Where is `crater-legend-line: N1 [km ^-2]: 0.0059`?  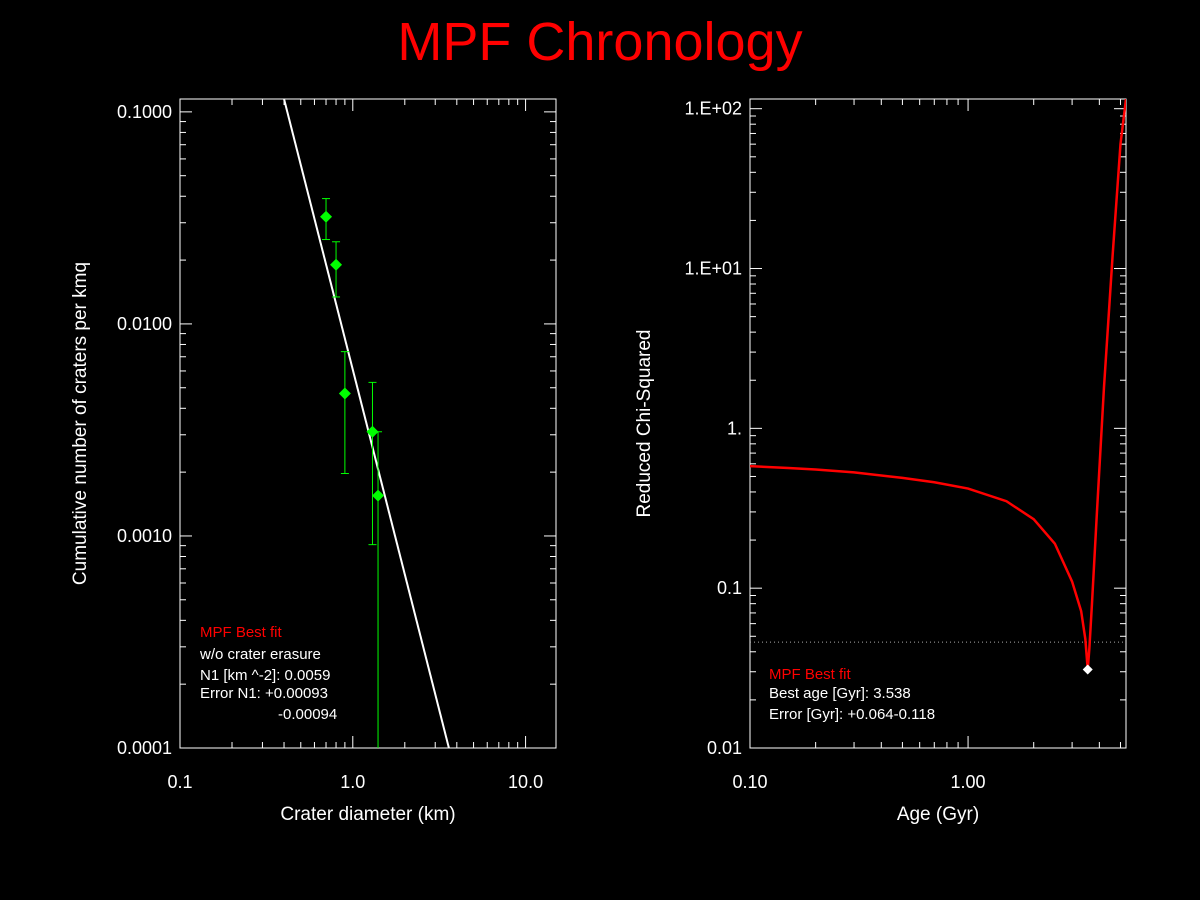 crater-legend-line: N1 [km ^-2]: 0.0059 is located at coordinates (265, 675).